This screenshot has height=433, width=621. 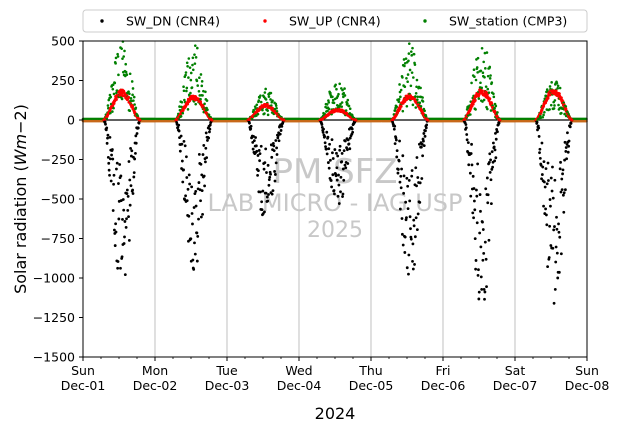 I want to click on y-tick-label: −1000, so click(x=54, y=278).